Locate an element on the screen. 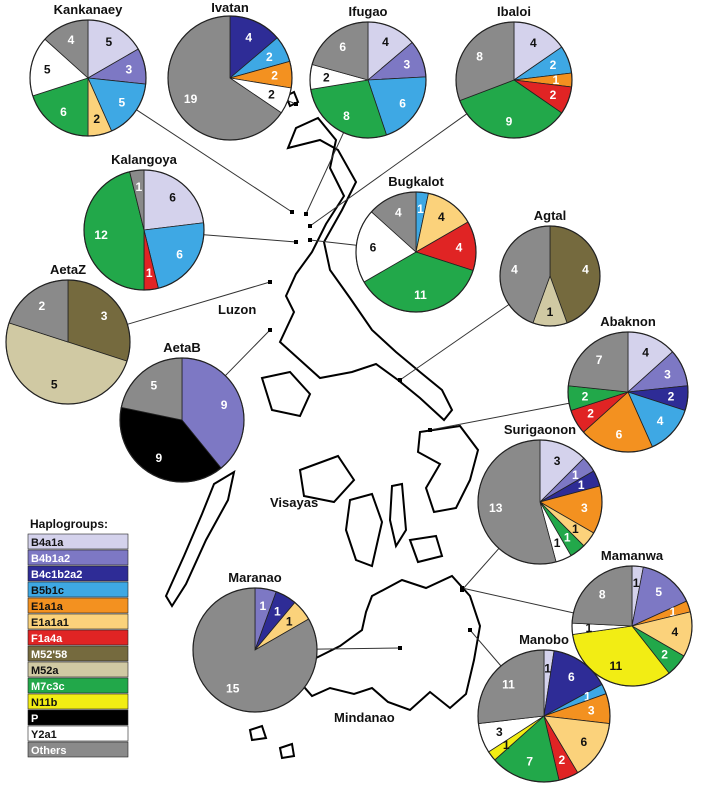  slice-label-aetab-b4b1a2: 9 is located at coordinates (224, 405).